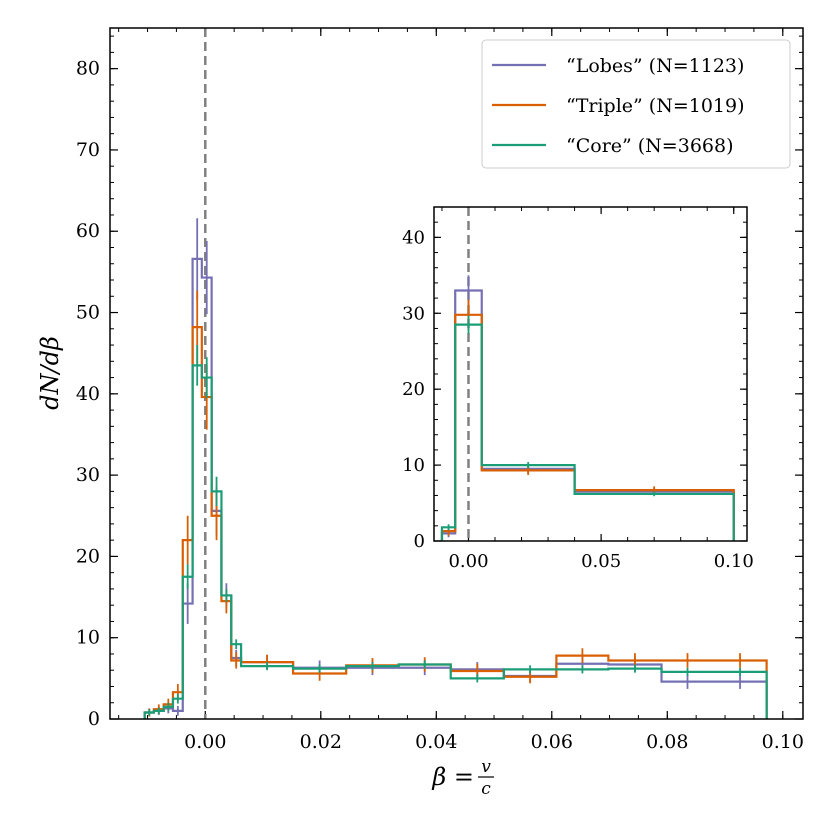 This screenshot has width=831, height=835. I want to click on inset-y-tick-label: 10, so click(413, 465).